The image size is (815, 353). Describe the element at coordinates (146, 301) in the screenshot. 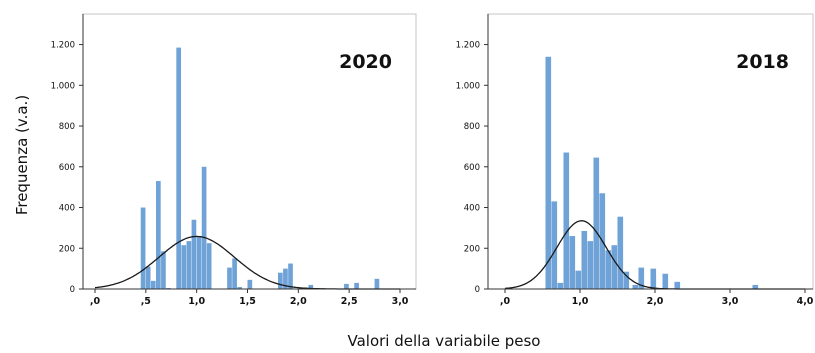

I see `x-tick-label: ,5` at that location.